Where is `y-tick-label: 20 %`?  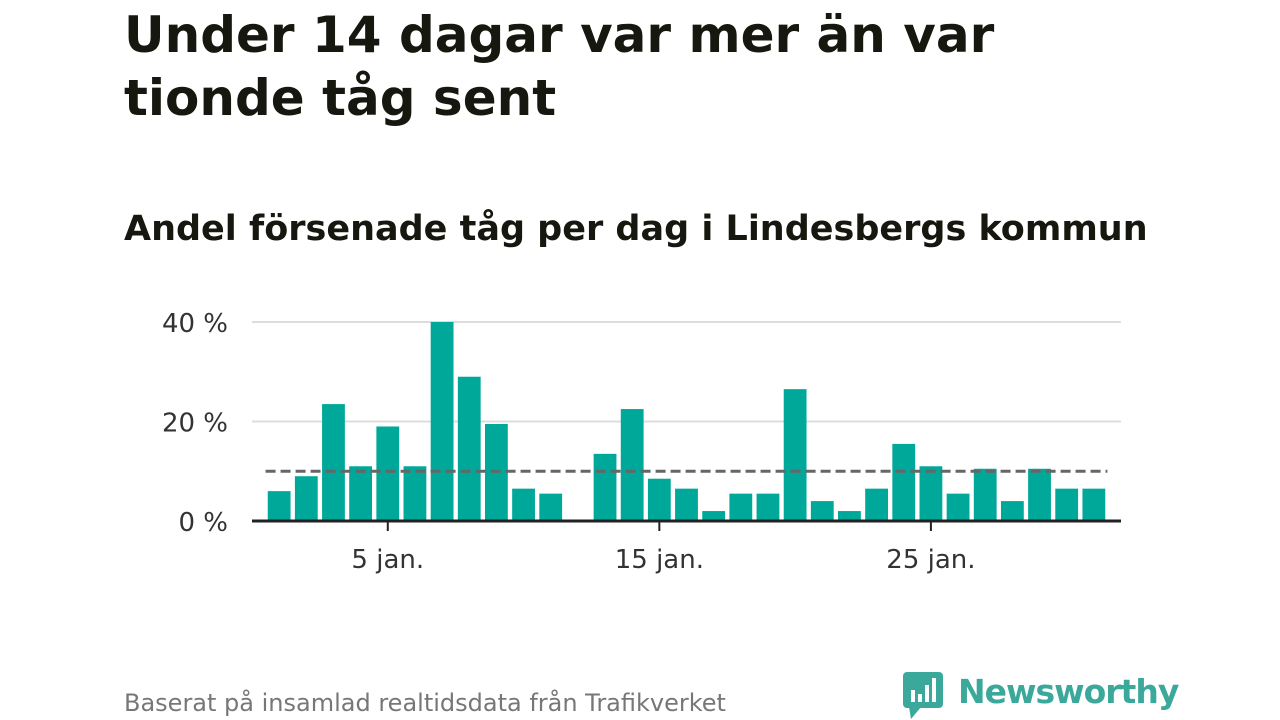
y-tick-label: 20 % is located at coordinates (195, 424).